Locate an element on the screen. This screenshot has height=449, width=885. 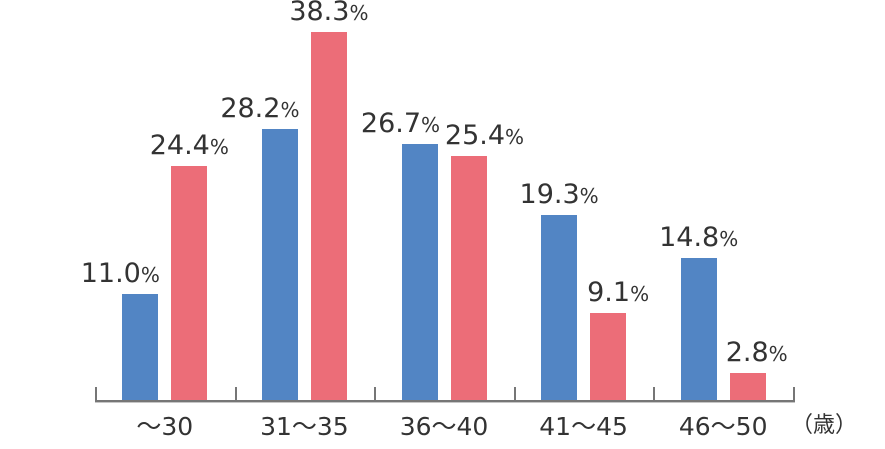
value-number: 26.7 is located at coordinates (391, 123).